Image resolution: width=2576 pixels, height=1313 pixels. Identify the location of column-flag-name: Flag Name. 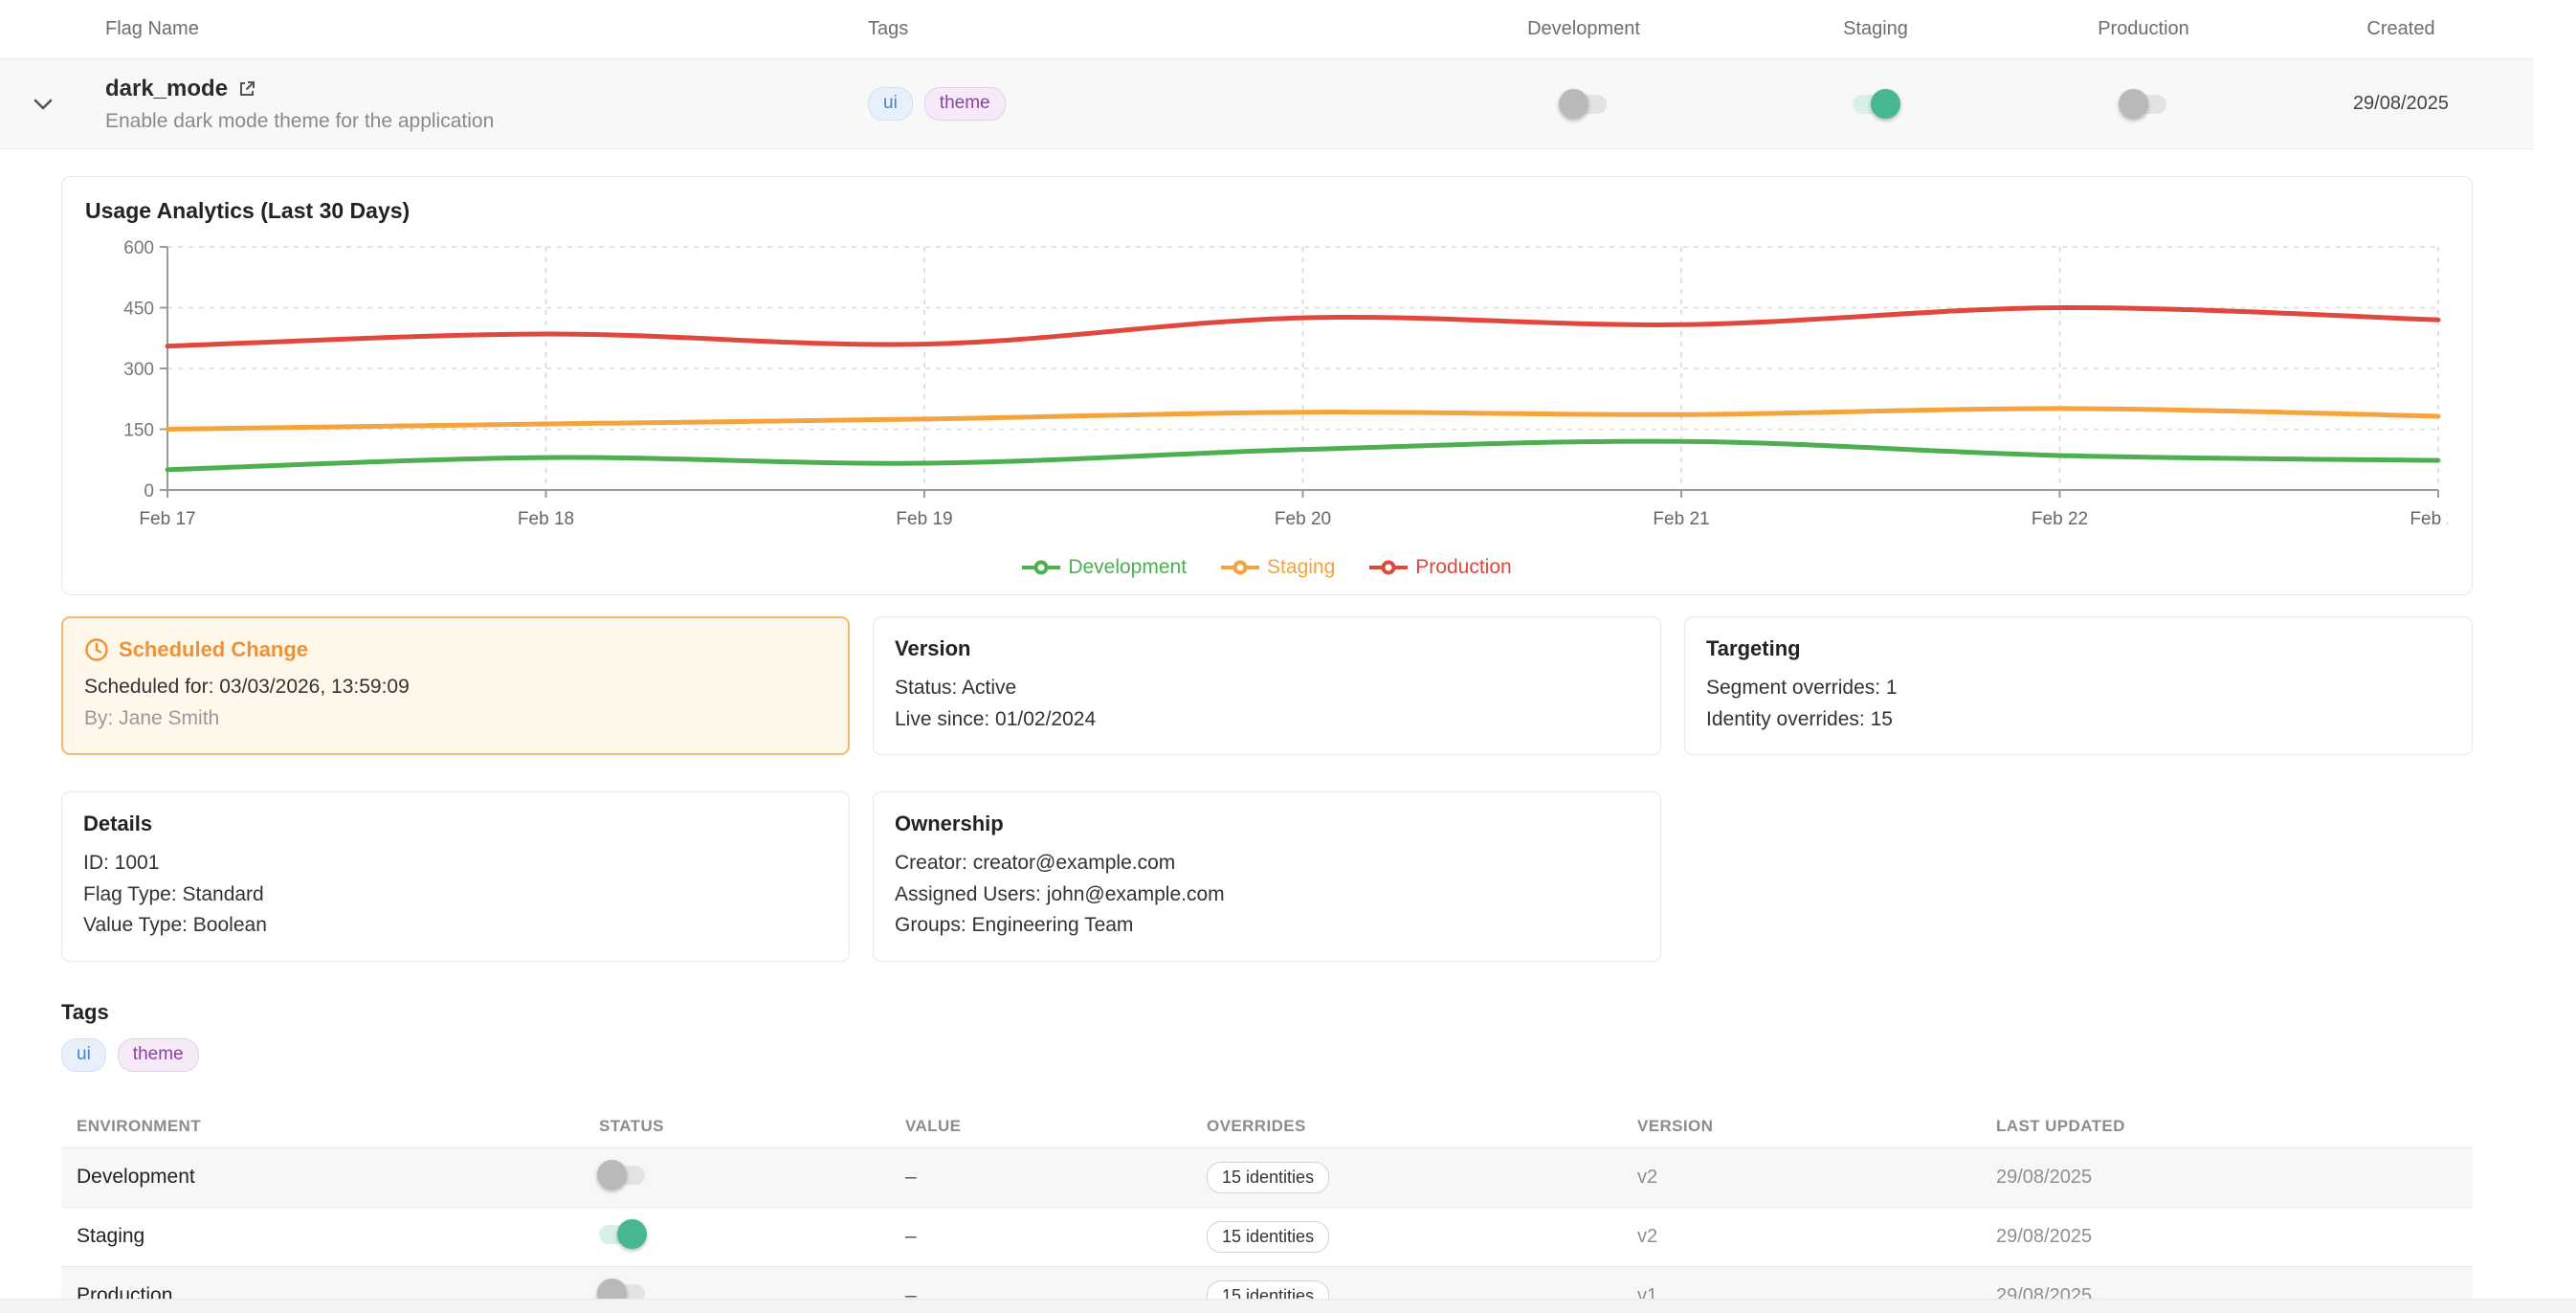
(152, 28).